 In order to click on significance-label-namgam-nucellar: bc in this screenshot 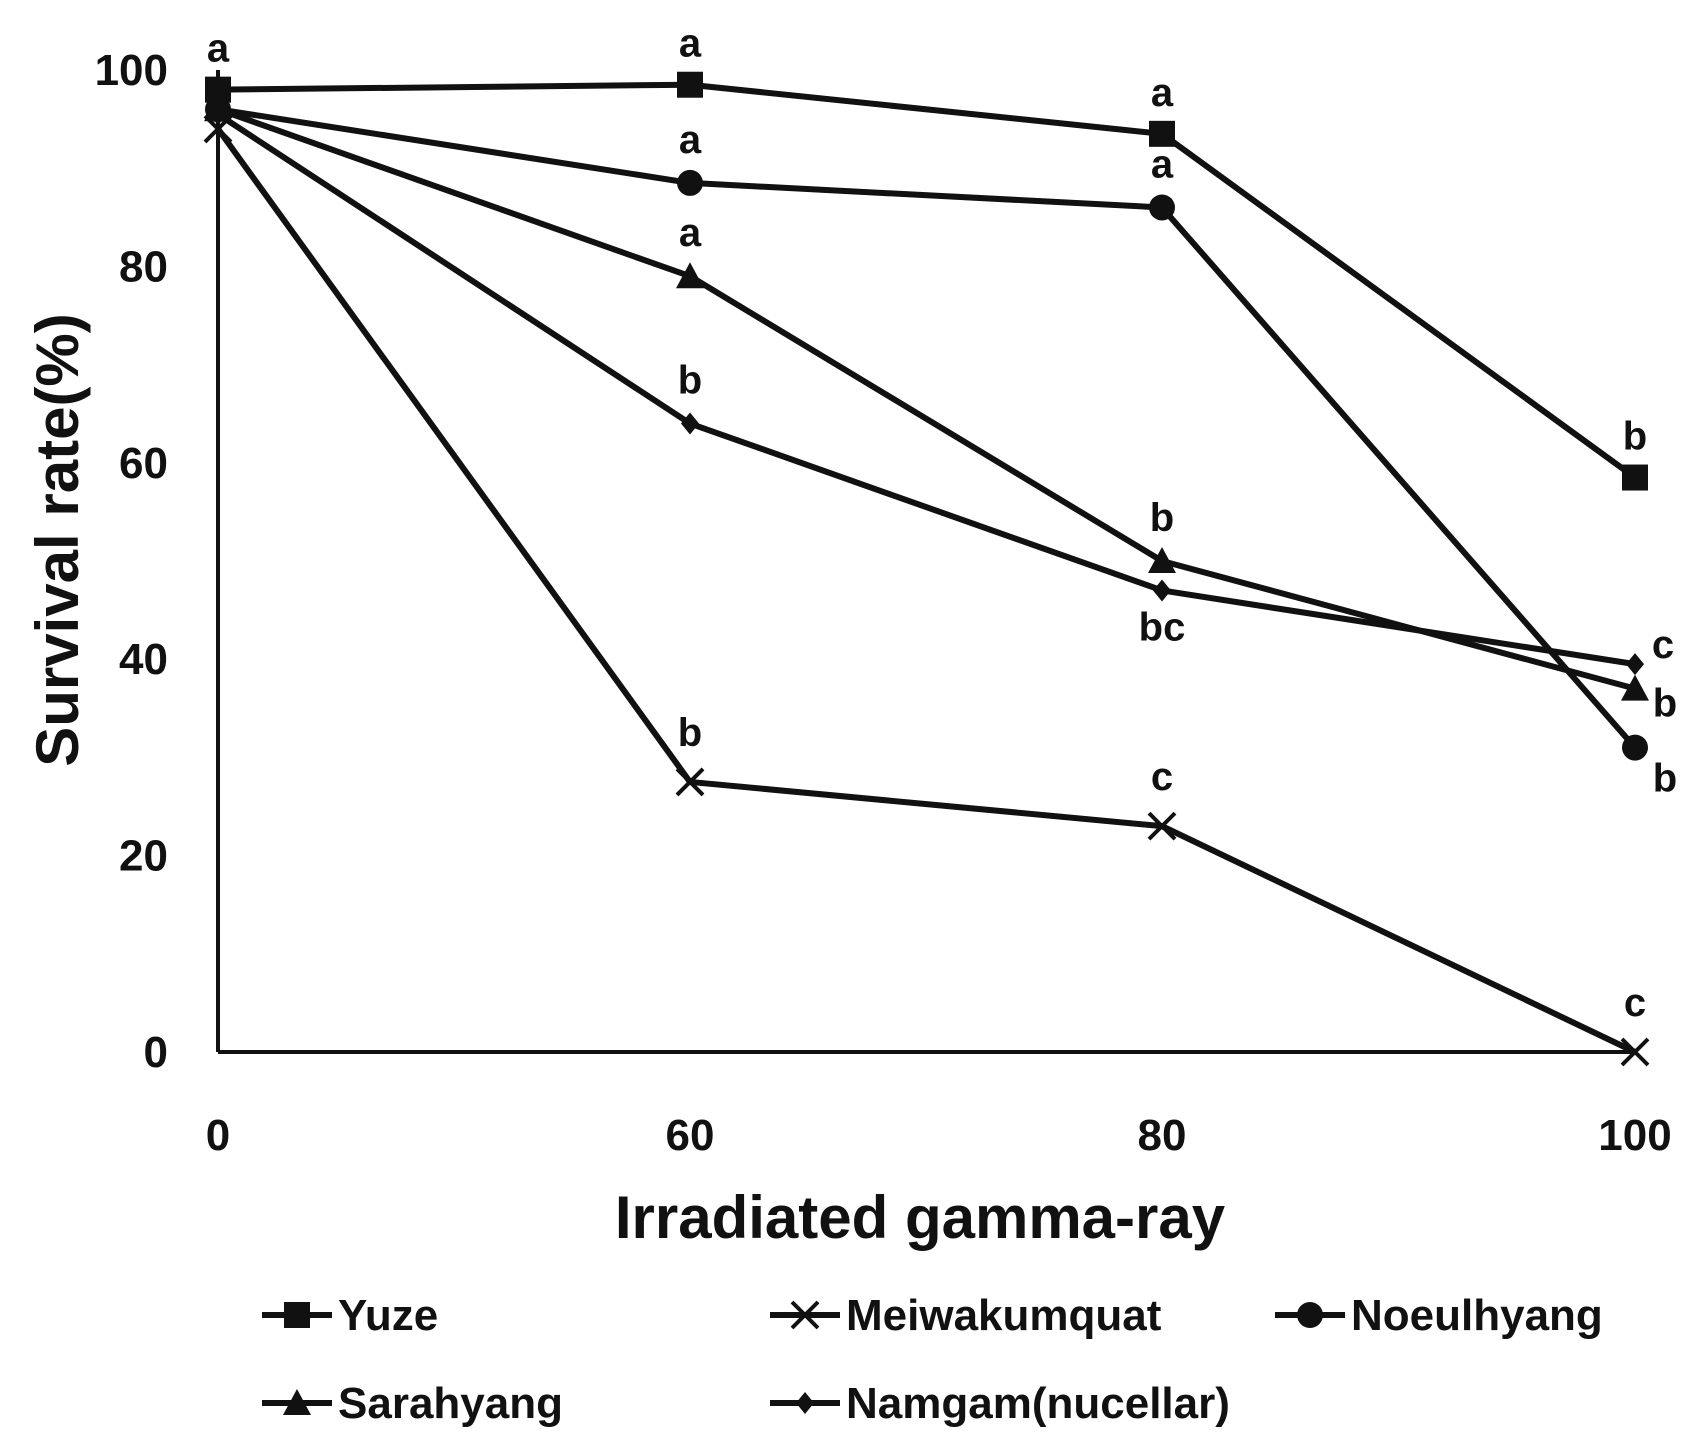, I will do `click(1162, 627)`.